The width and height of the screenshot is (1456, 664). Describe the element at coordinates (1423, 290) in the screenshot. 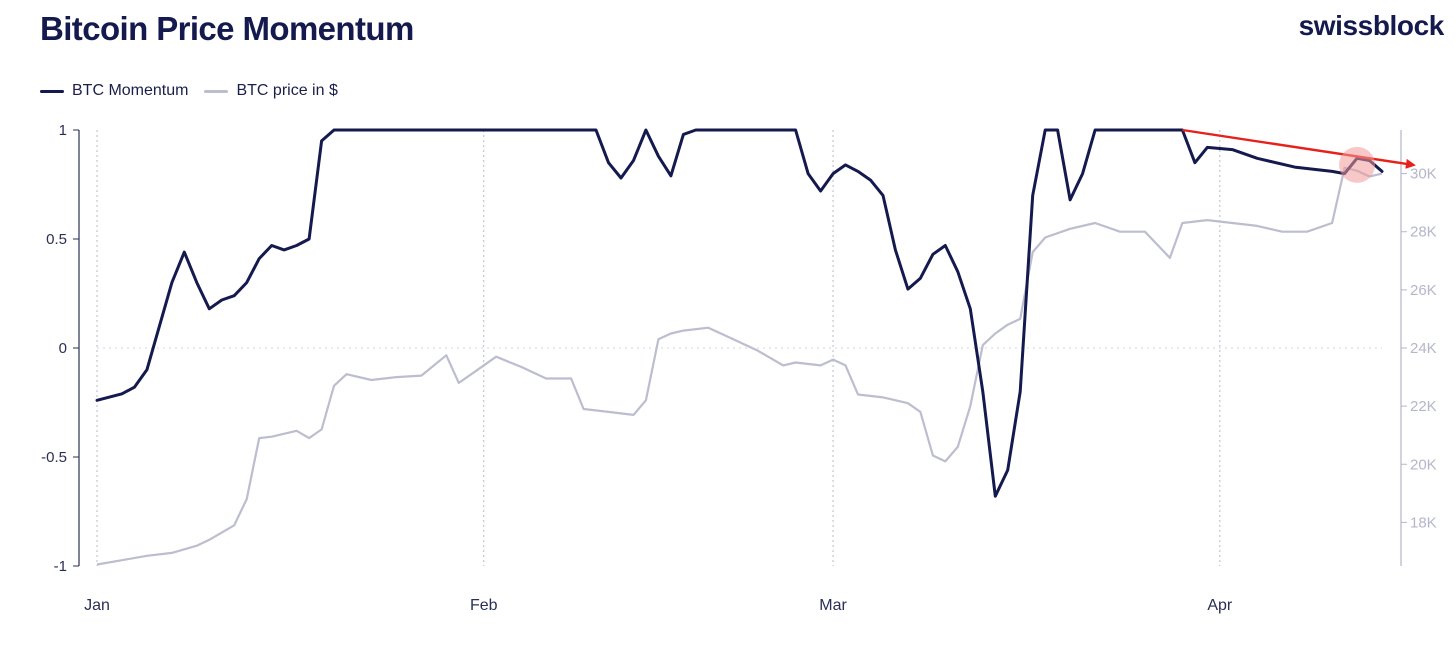

I see `right-tick-label: 26K` at that location.